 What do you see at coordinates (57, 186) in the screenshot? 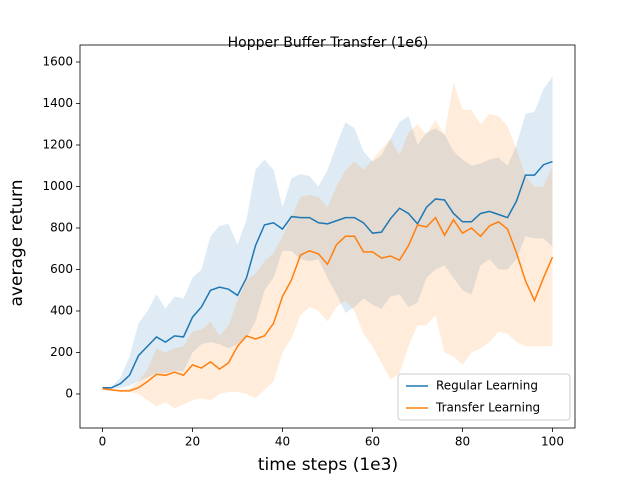
I see `y-tick-label: 1000` at bounding box center [57, 186].